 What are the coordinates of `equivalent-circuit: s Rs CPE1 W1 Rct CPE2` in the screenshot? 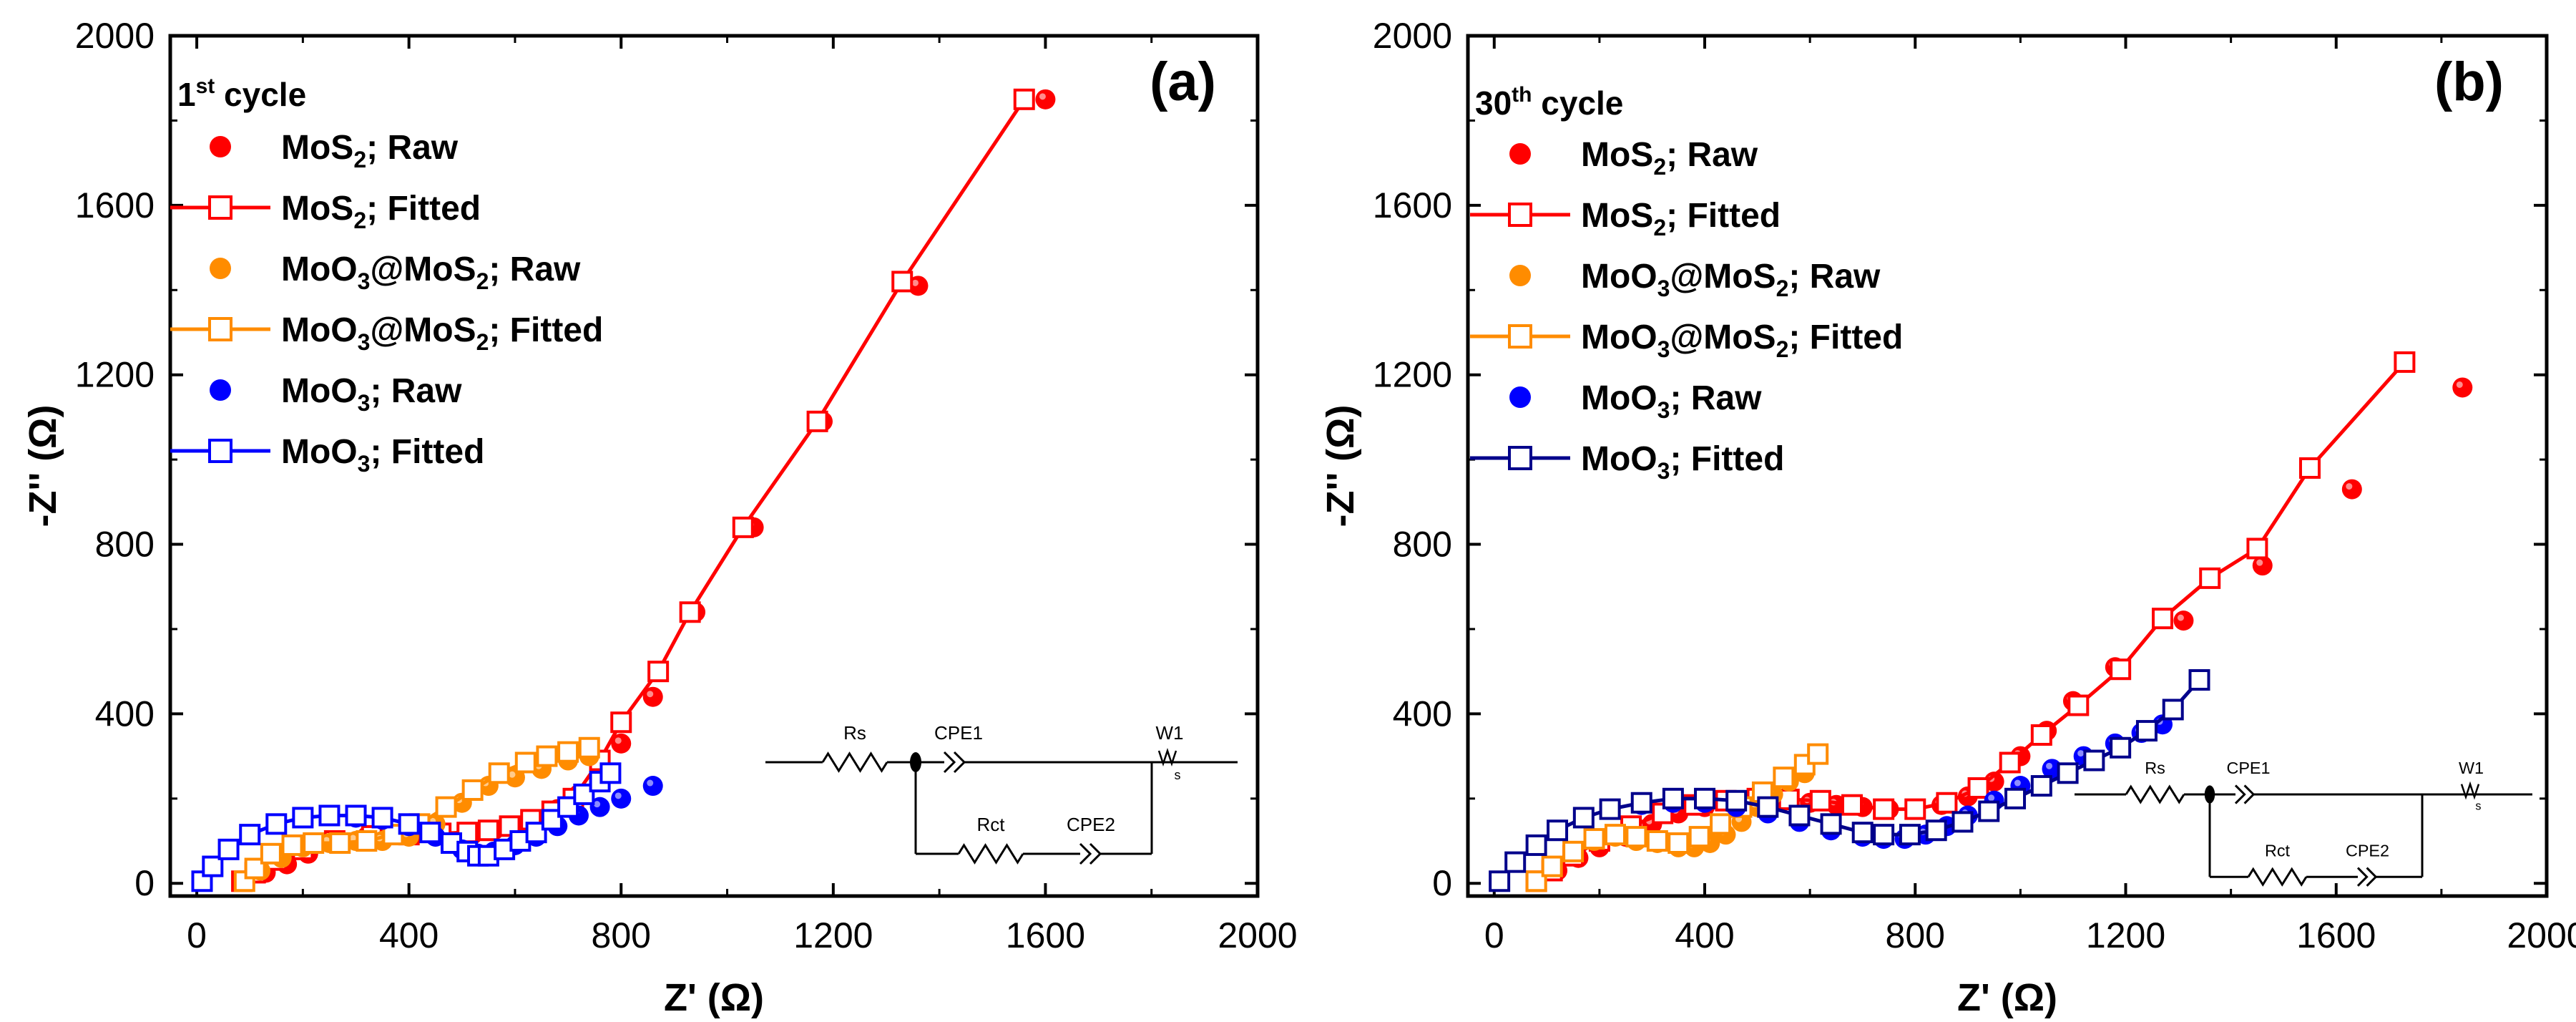 It's located at (2303, 823).